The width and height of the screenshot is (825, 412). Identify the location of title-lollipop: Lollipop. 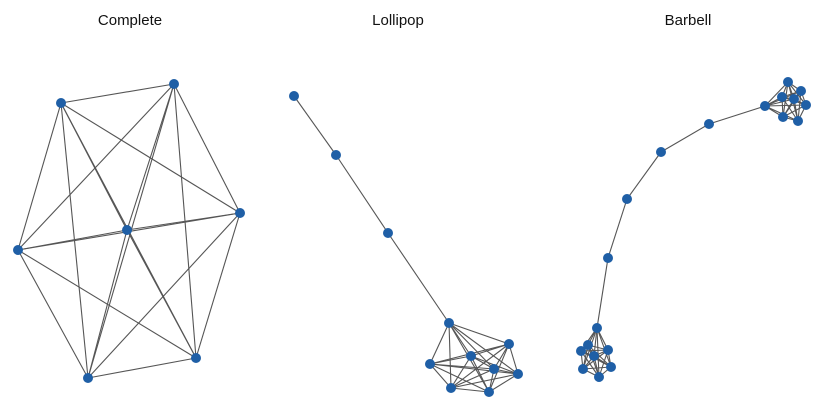
(398, 20).